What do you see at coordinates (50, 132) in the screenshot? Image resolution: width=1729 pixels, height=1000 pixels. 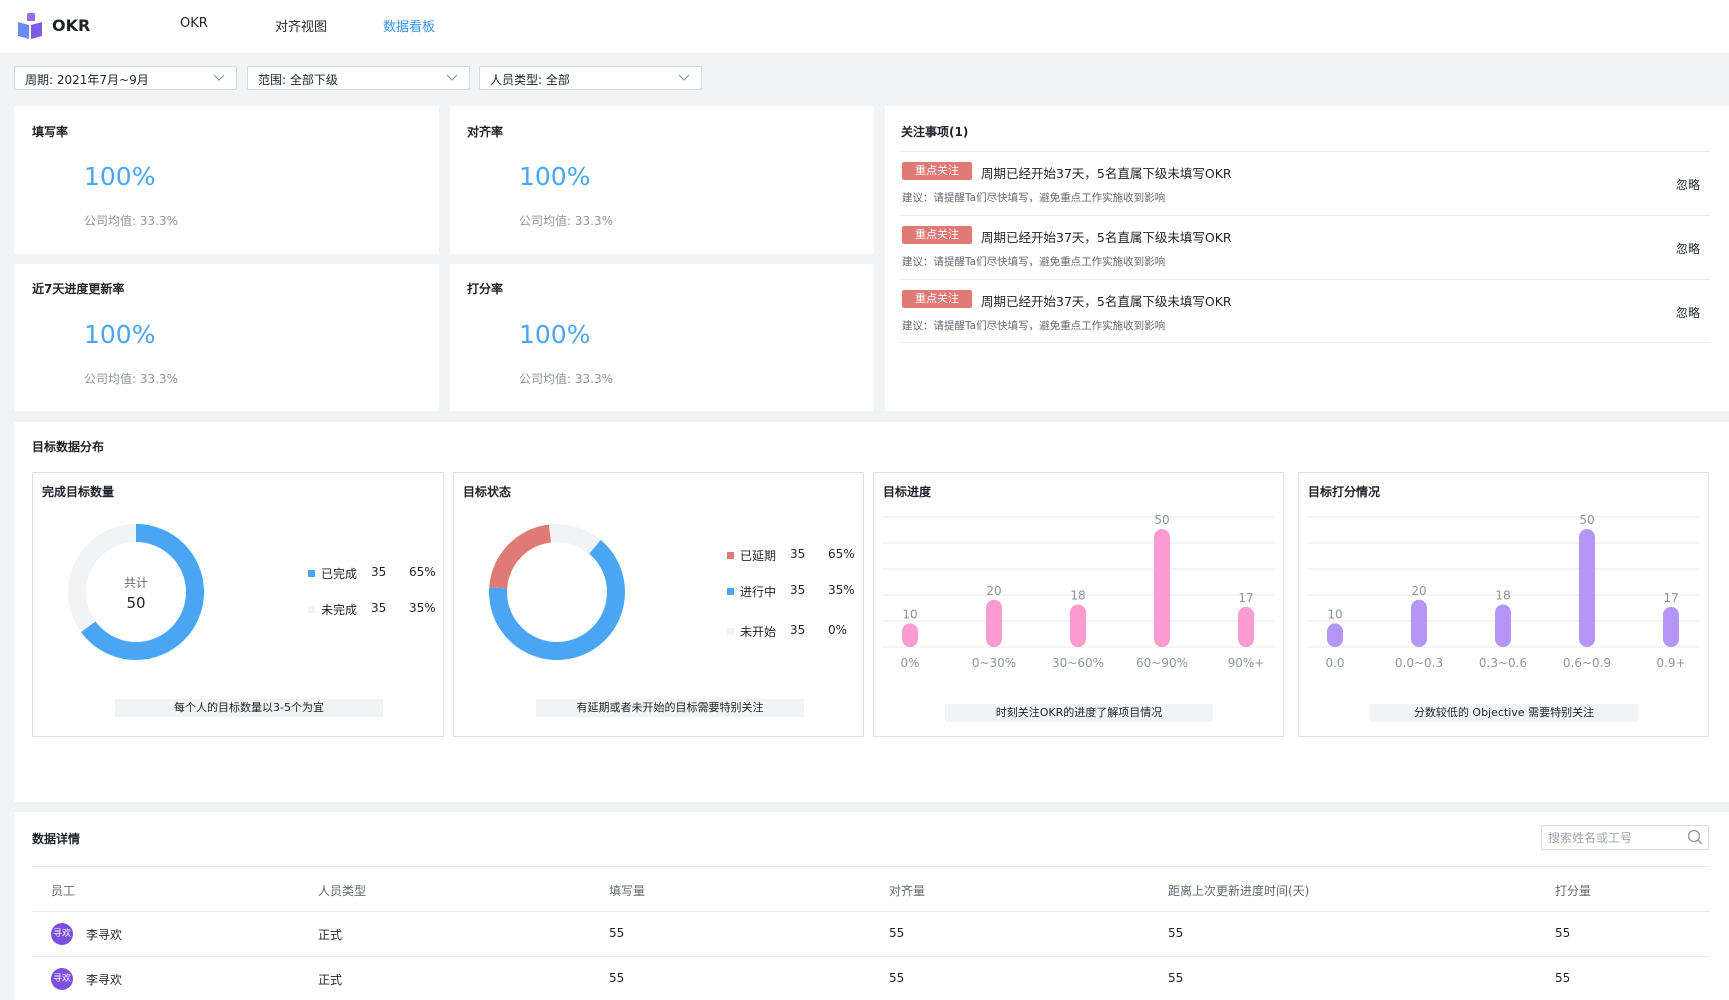 I see `metric-title: 填写率` at bounding box center [50, 132].